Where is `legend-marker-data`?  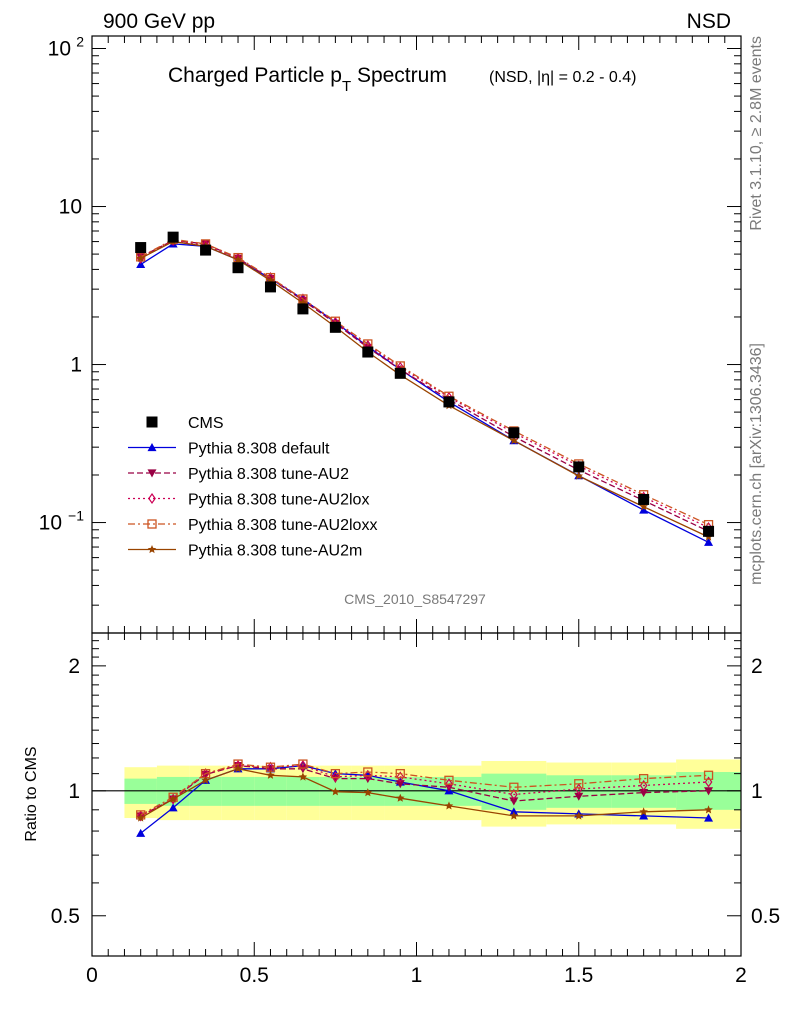
legend-marker-data is located at coordinates (152, 422).